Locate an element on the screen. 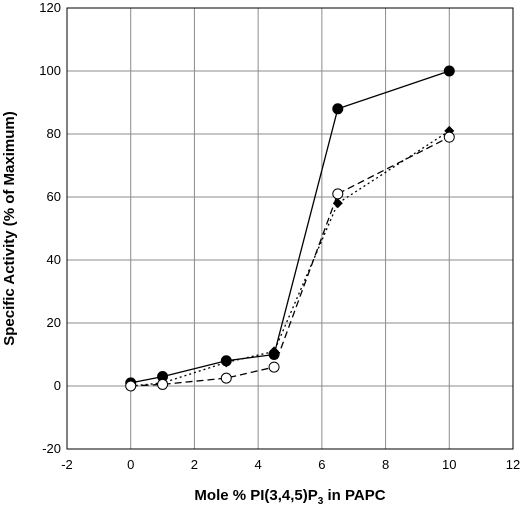 This screenshot has width=520, height=517. x-tick-label: 0 is located at coordinates (130, 464).